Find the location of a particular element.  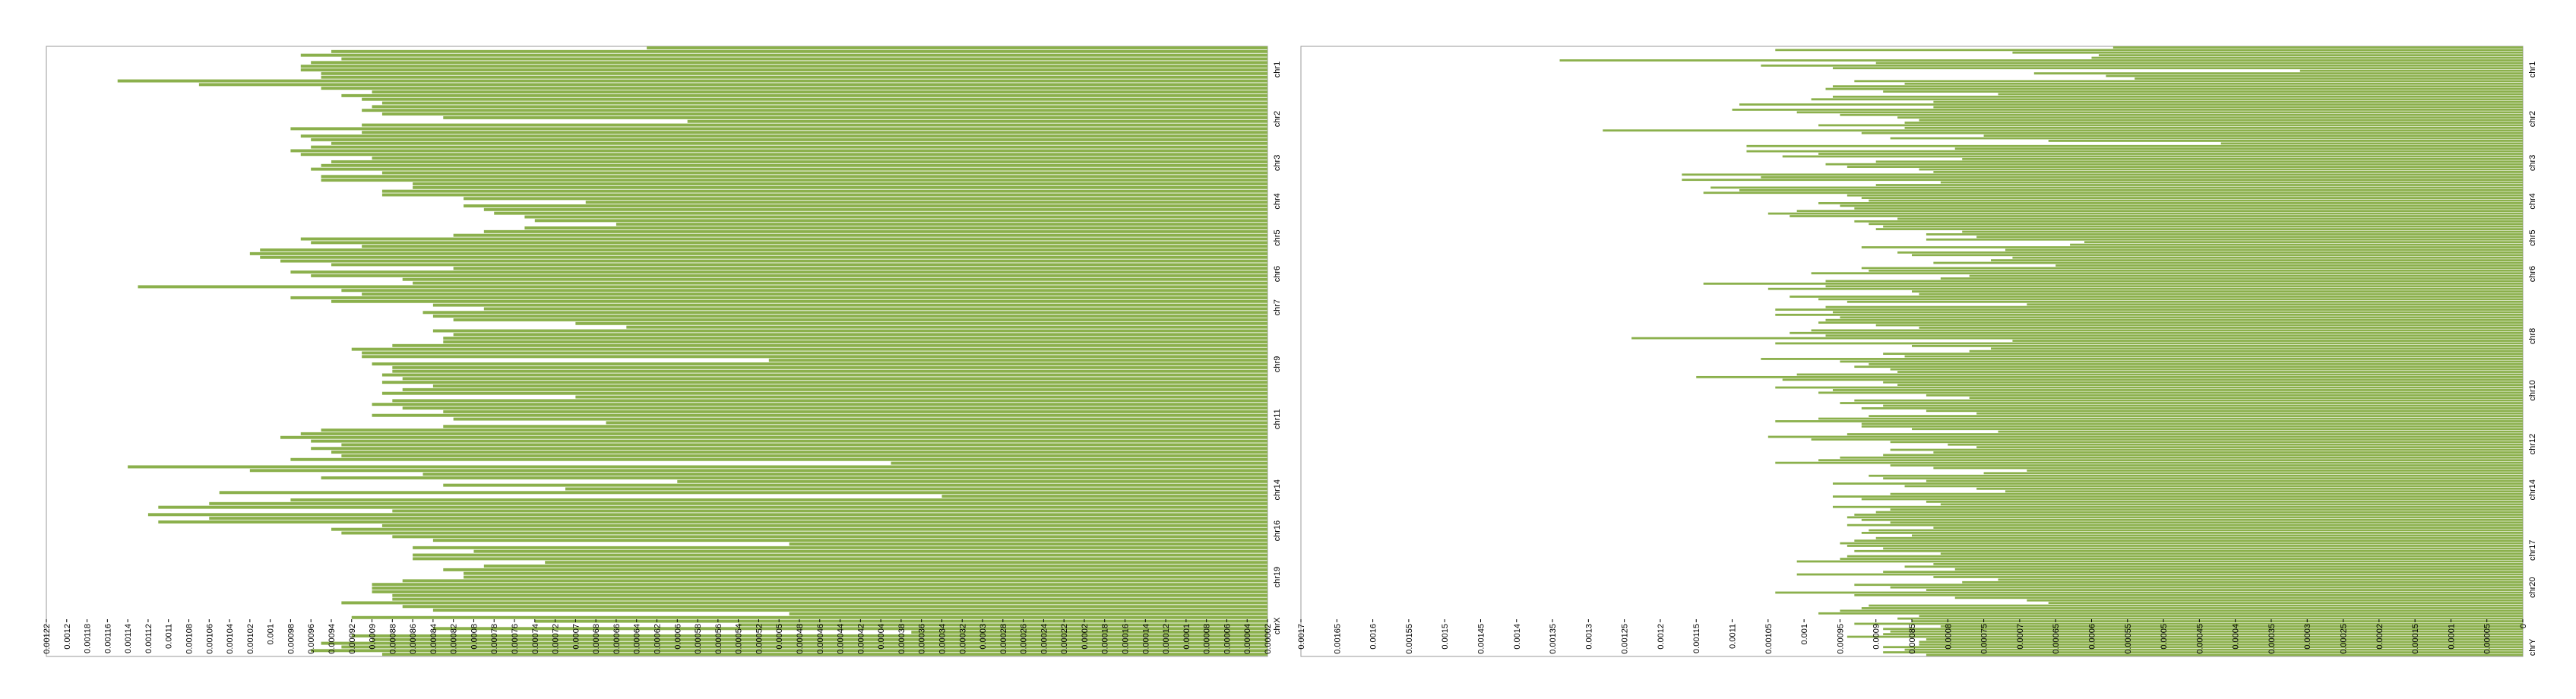

x-tick-label: 0.0004 is located at coordinates (881, 637).